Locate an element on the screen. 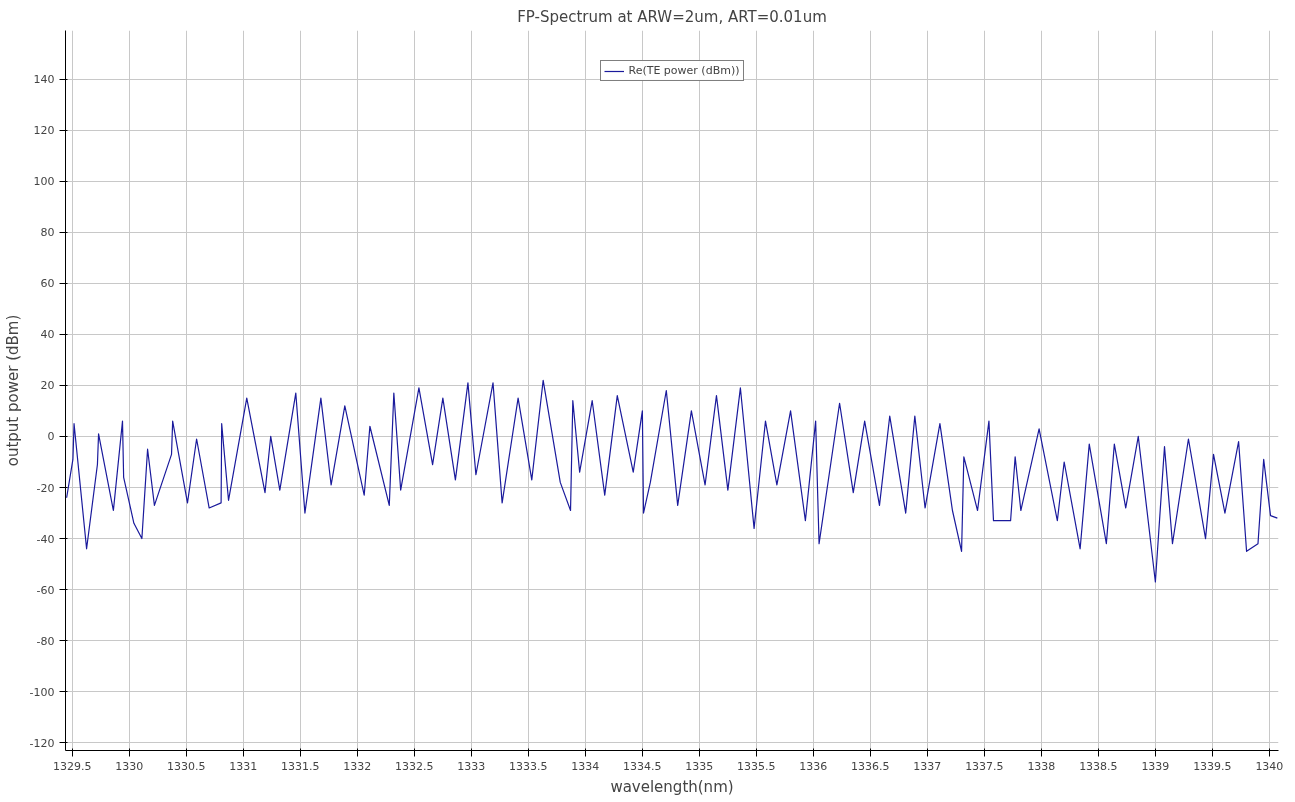 This screenshot has height=802, width=1295. x-tick-label: 1340 is located at coordinates (1269, 766).